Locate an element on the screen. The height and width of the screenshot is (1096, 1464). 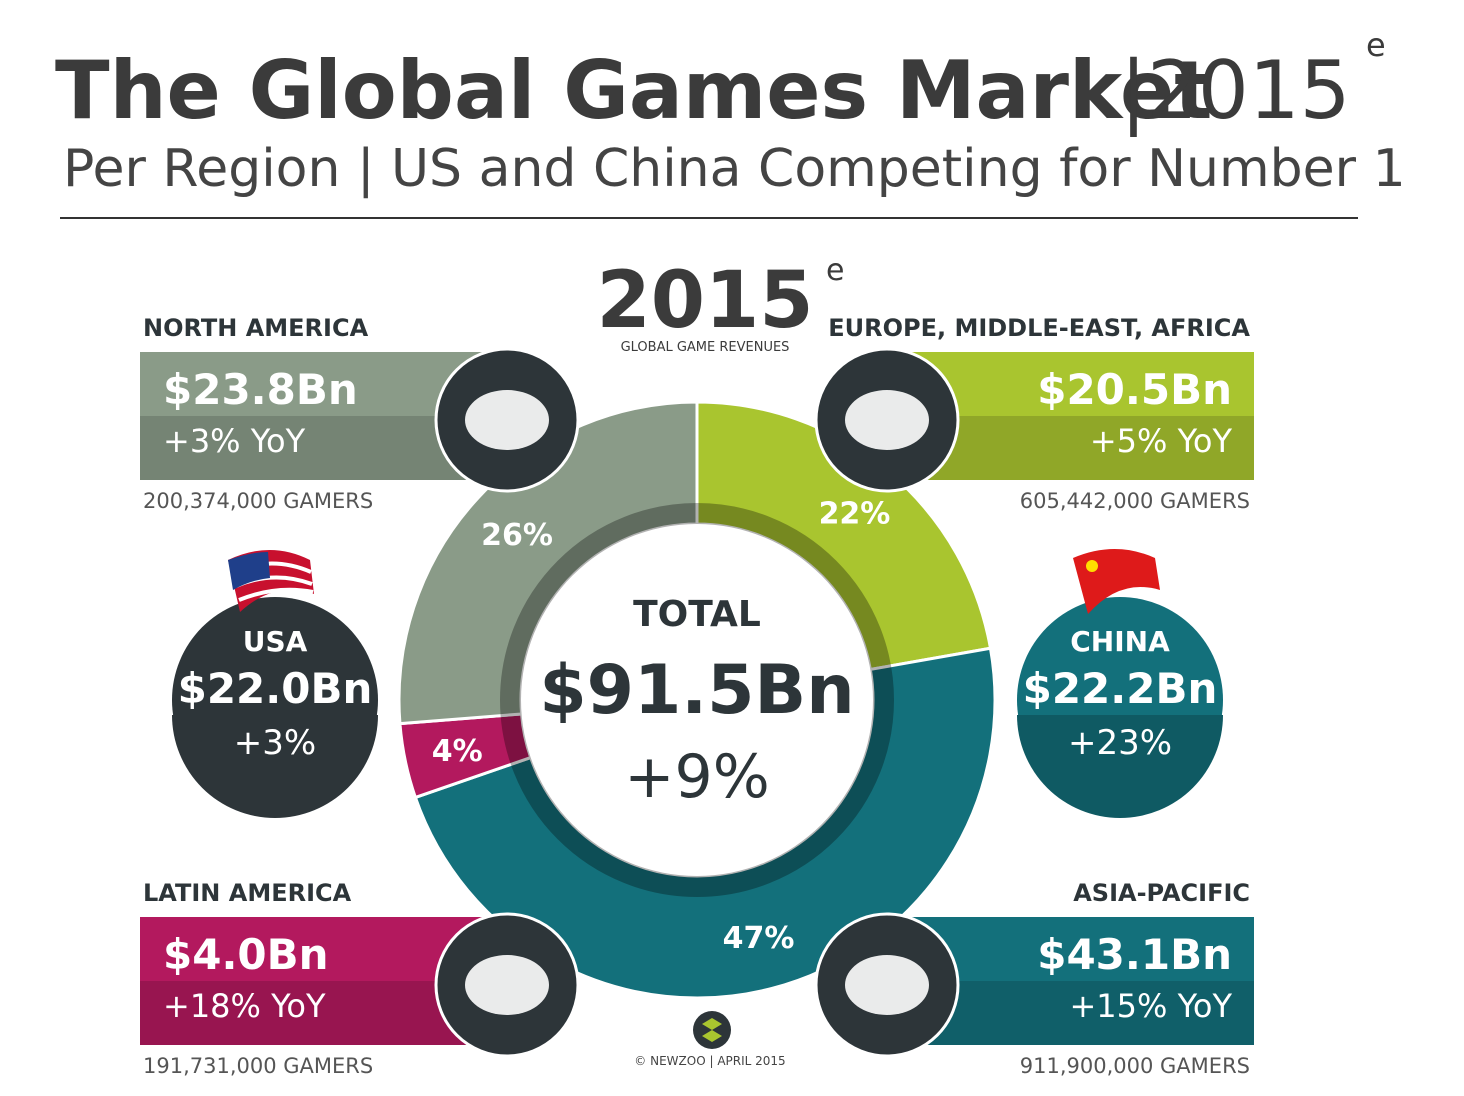
region-revenue: $43.1Bn is located at coordinates (1134, 954).